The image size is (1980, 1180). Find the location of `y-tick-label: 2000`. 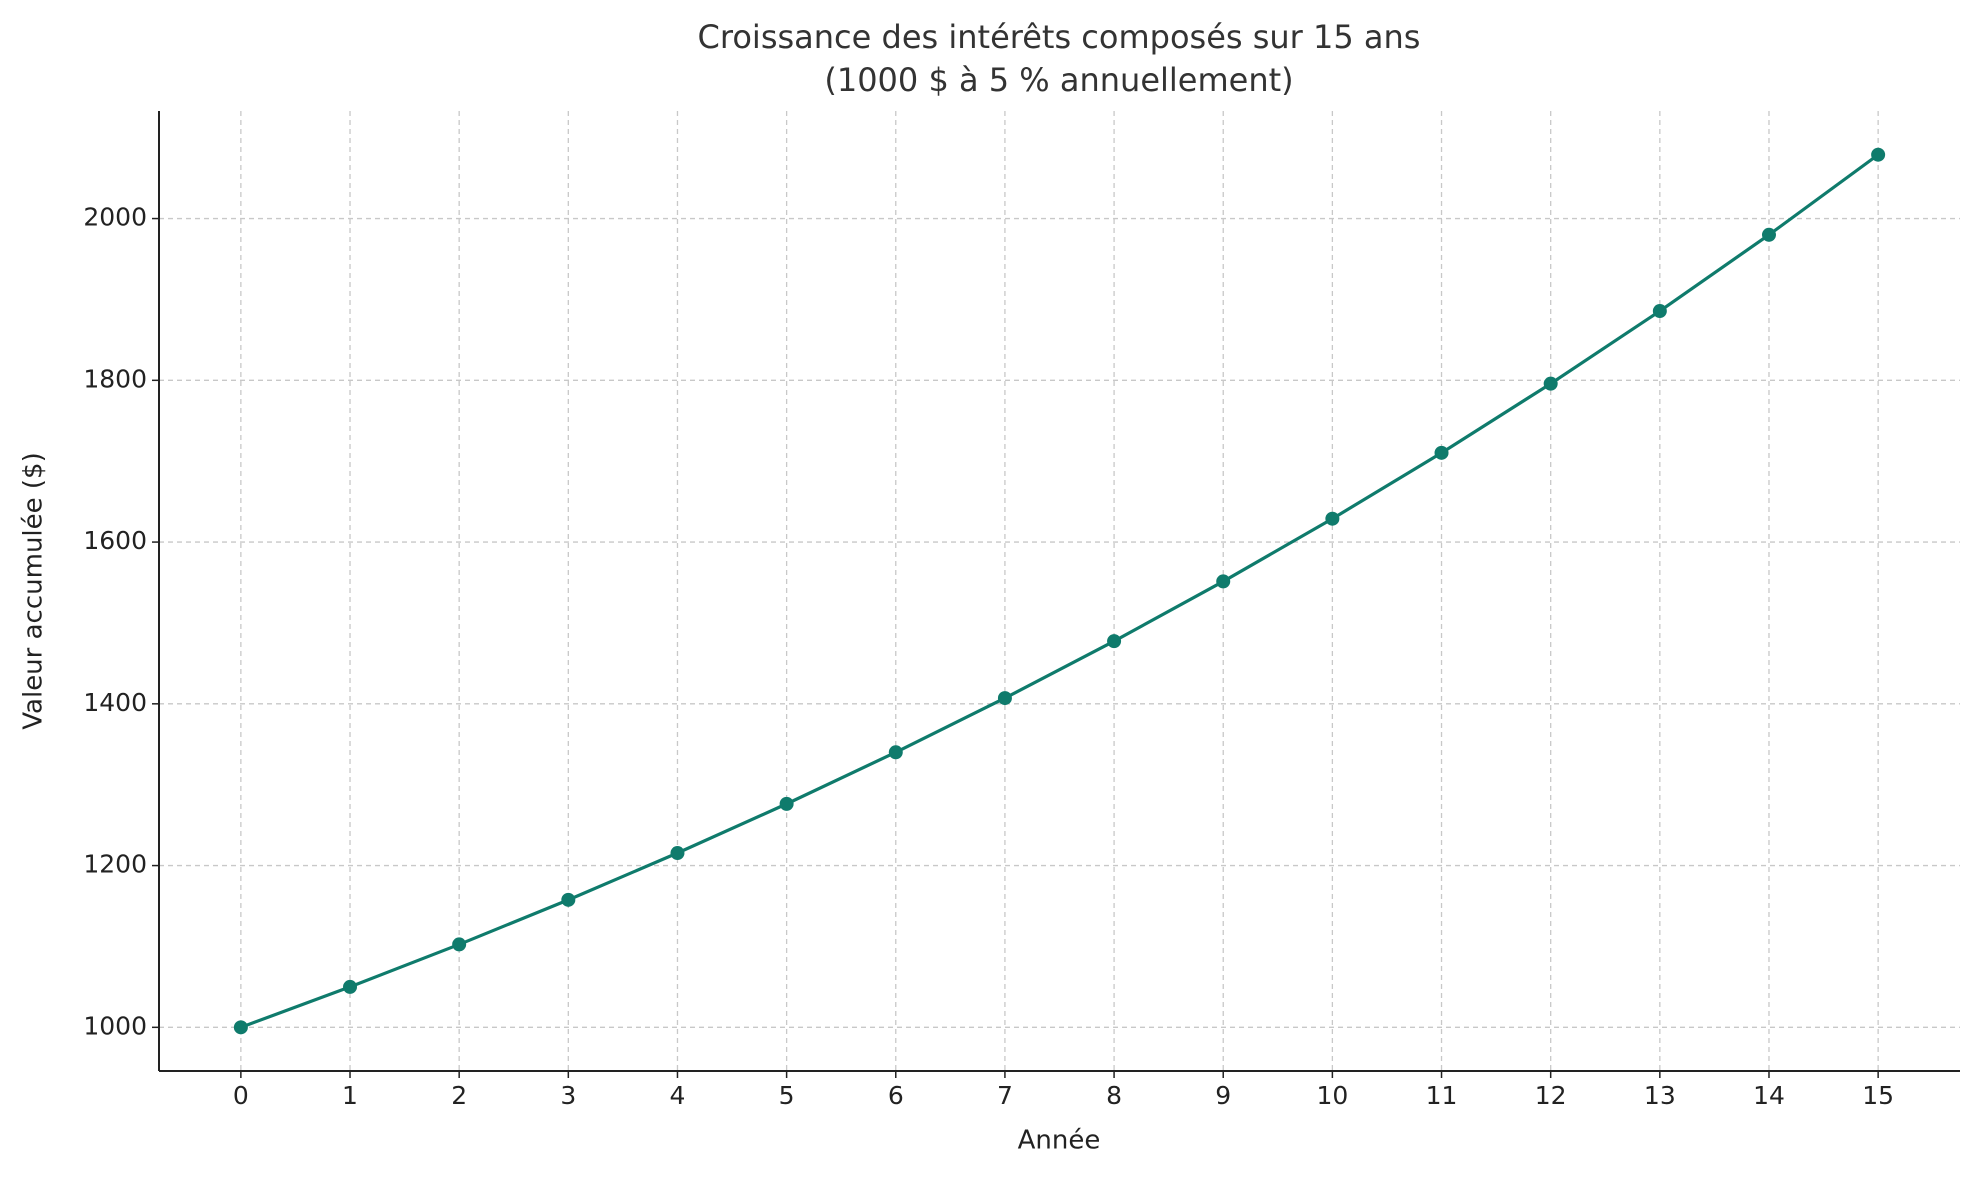

y-tick-label: 2000 is located at coordinates (115, 217).